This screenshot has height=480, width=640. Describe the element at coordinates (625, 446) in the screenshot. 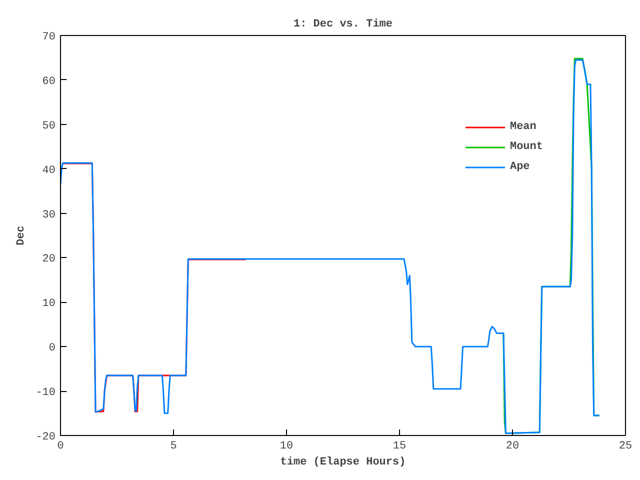

I see `x-tick-label: 25` at that location.